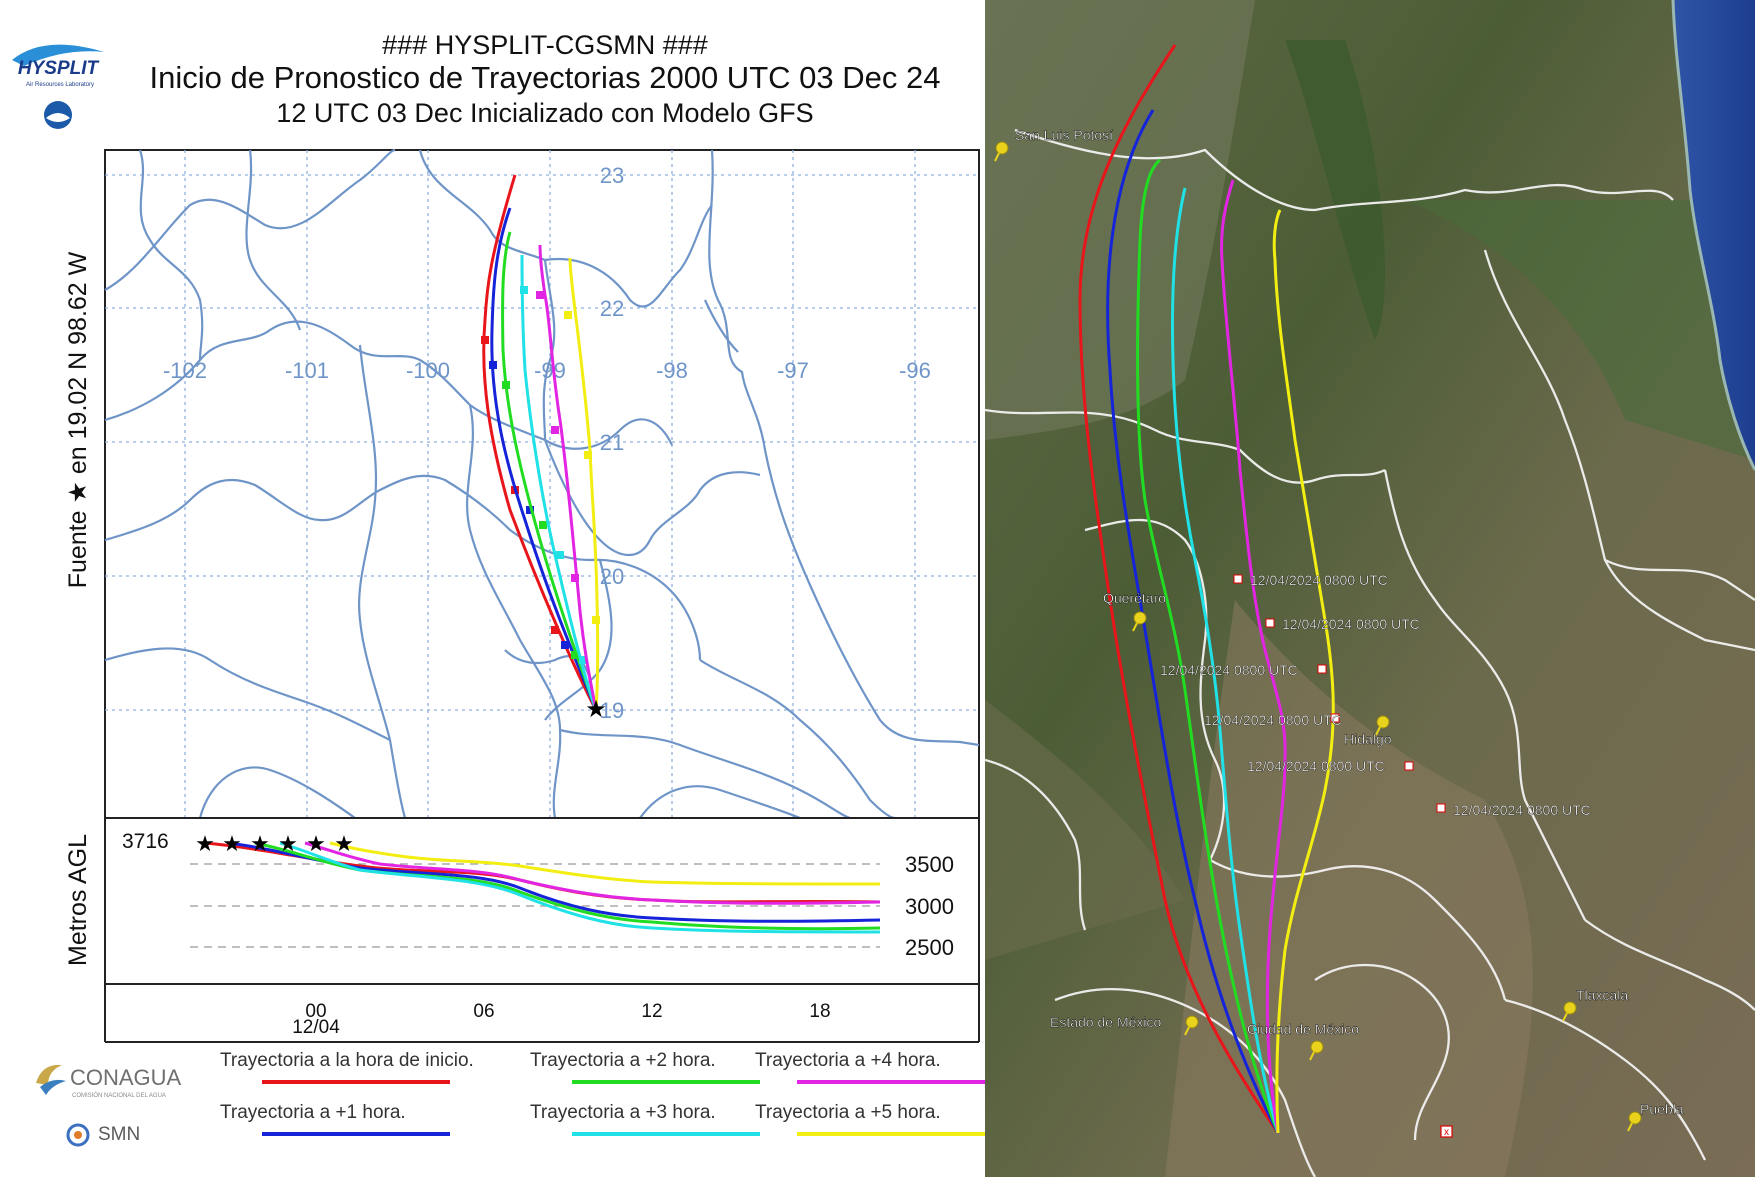 Image resolution: width=1755 pixels, height=1177 pixels. What do you see at coordinates (59, 68) in the screenshot?
I see `hysplit-logo-text: HYSPLIT` at bounding box center [59, 68].